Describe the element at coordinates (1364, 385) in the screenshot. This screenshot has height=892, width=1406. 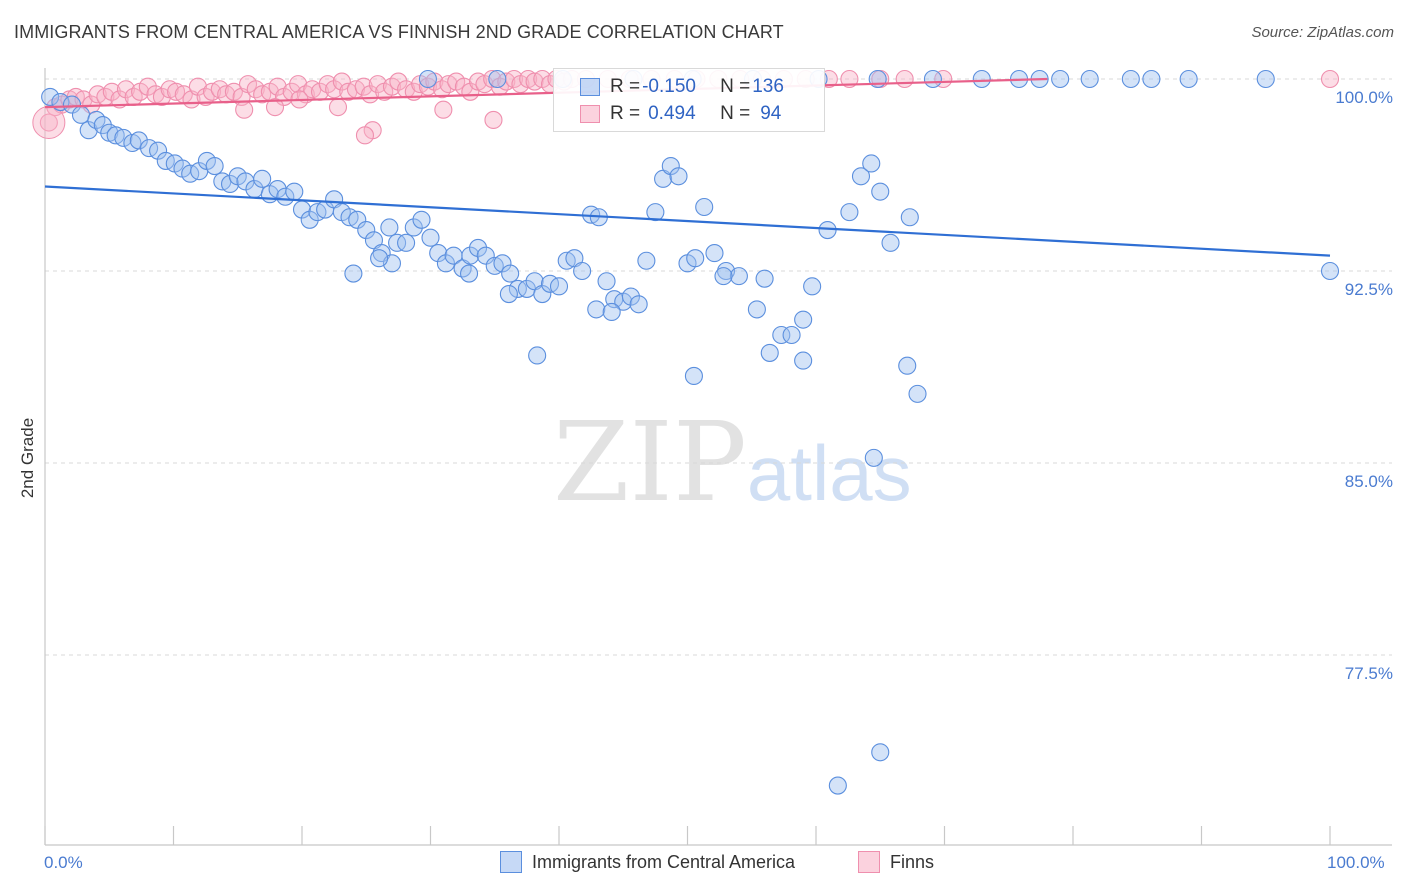
I see `y-tick-labels: 100.0% 92.5% 85.0% 77.5%` at that location.